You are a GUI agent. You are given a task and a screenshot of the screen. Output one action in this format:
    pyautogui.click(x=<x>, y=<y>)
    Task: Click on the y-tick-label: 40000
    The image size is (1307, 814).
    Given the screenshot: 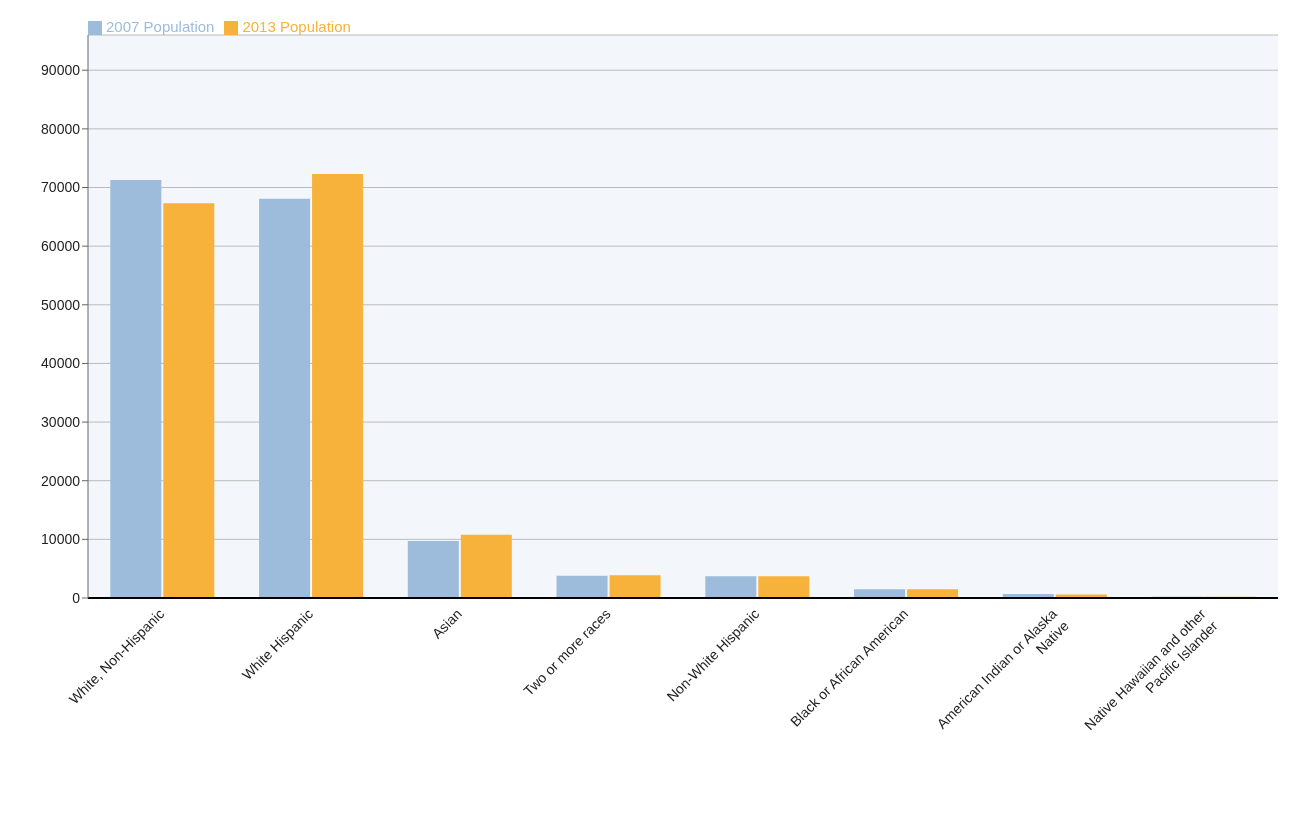 What is the action you would take?
    pyautogui.click(x=61, y=363)
    